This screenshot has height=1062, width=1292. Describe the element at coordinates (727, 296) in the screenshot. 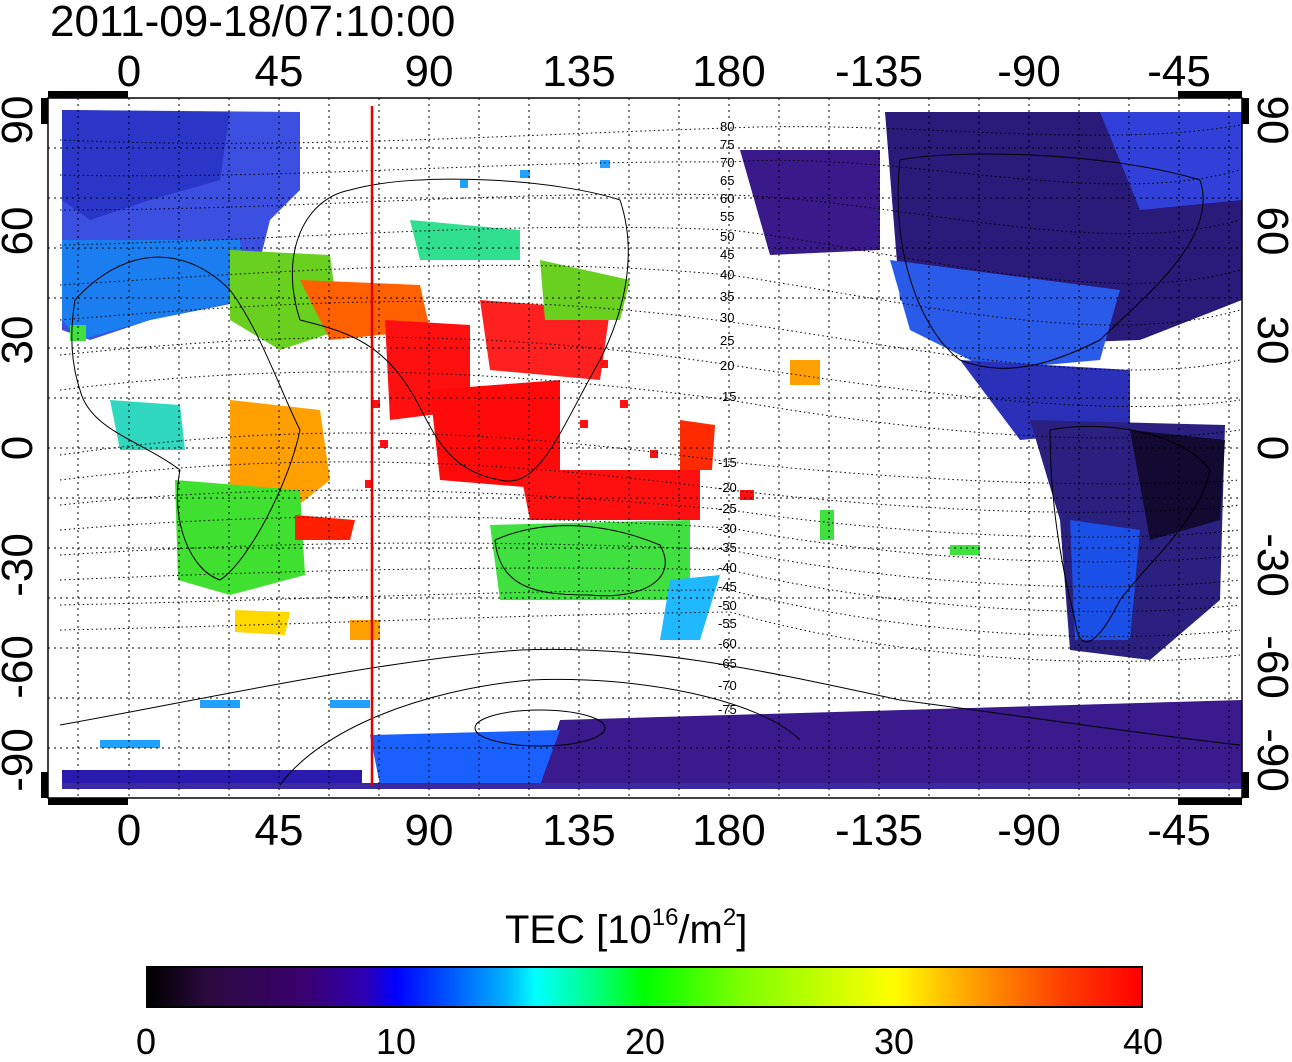

I see `contour-label: 35` at that location.